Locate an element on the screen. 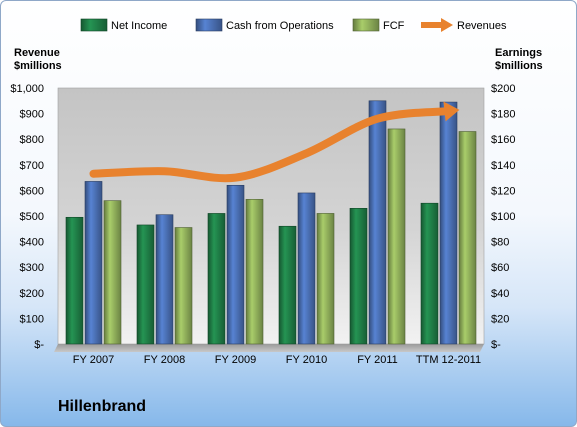  legend-label: Revenues is located at coordinates (482, 26).